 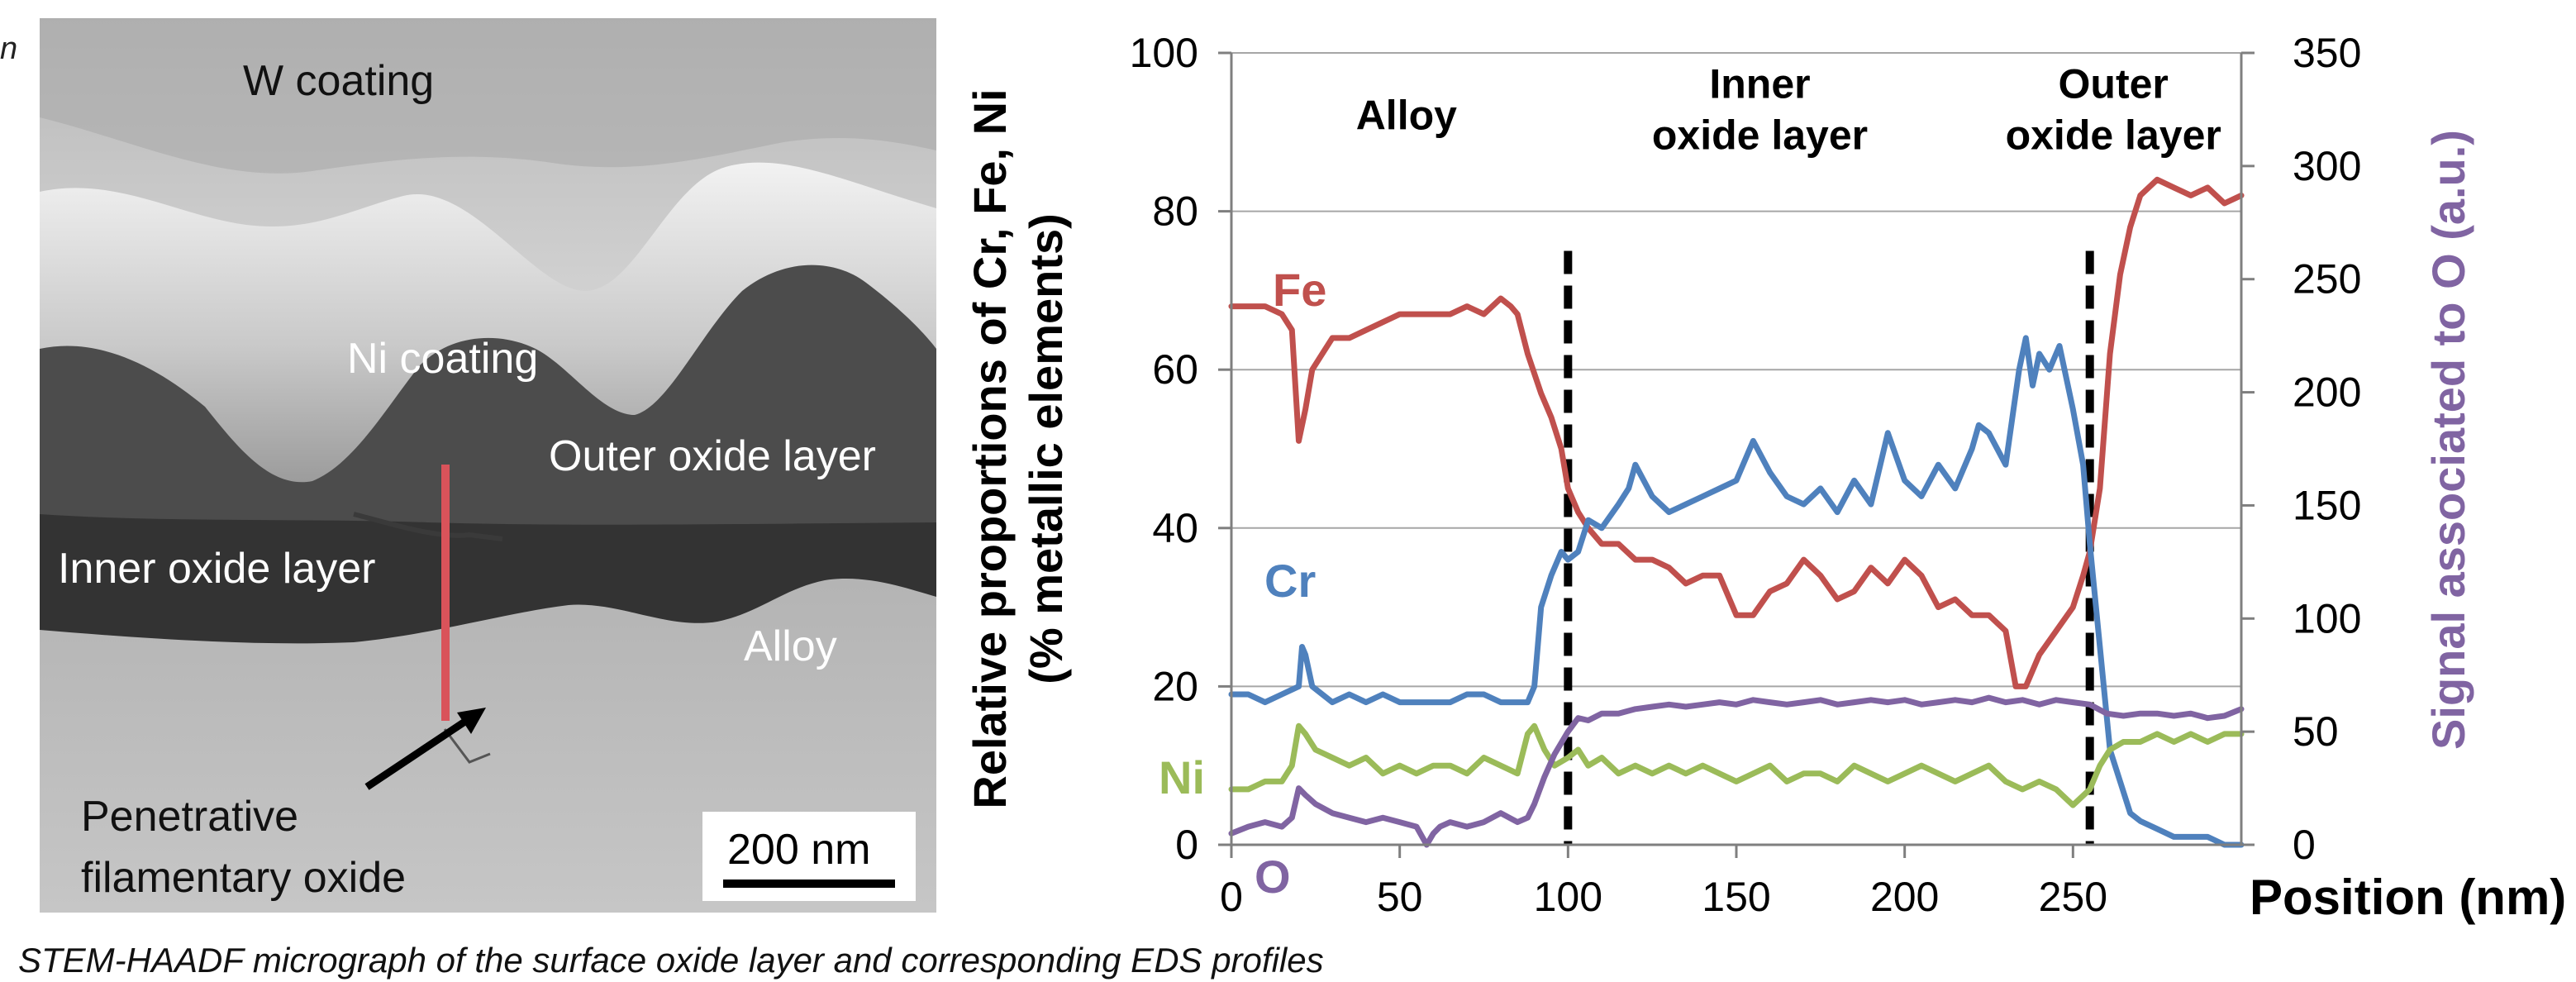 I want to click on y2-tick-label-350: 350, so click(x=2327, y=53).